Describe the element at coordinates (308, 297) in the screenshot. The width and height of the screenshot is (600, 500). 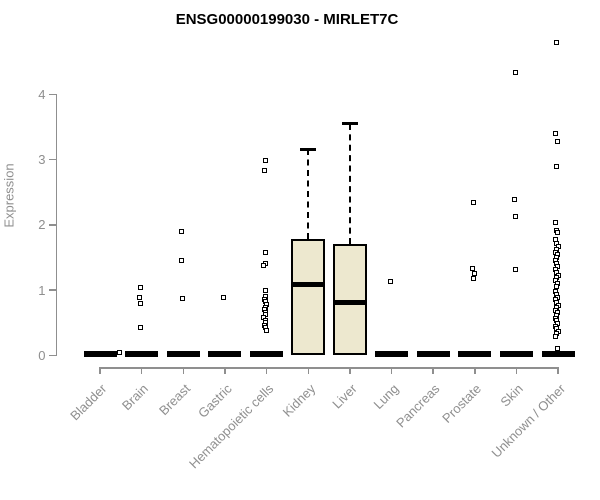
I see `box-kidney` at that location.